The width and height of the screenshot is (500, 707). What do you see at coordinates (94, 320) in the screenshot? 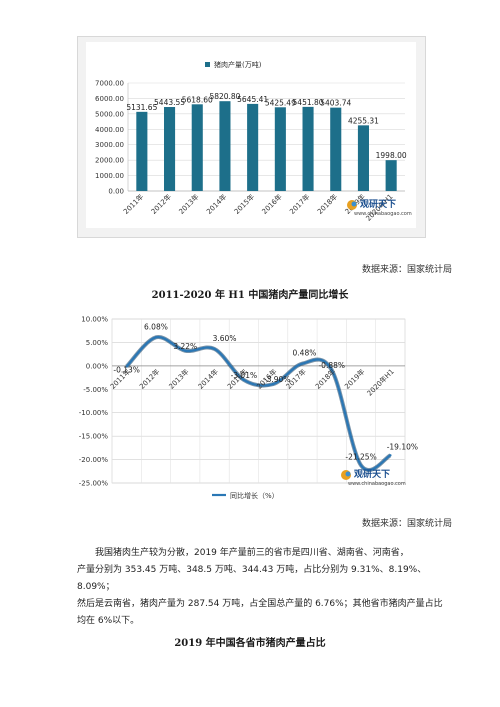
I see `line-y-tick-label: 10.00%` at bounding box center [94, 320].